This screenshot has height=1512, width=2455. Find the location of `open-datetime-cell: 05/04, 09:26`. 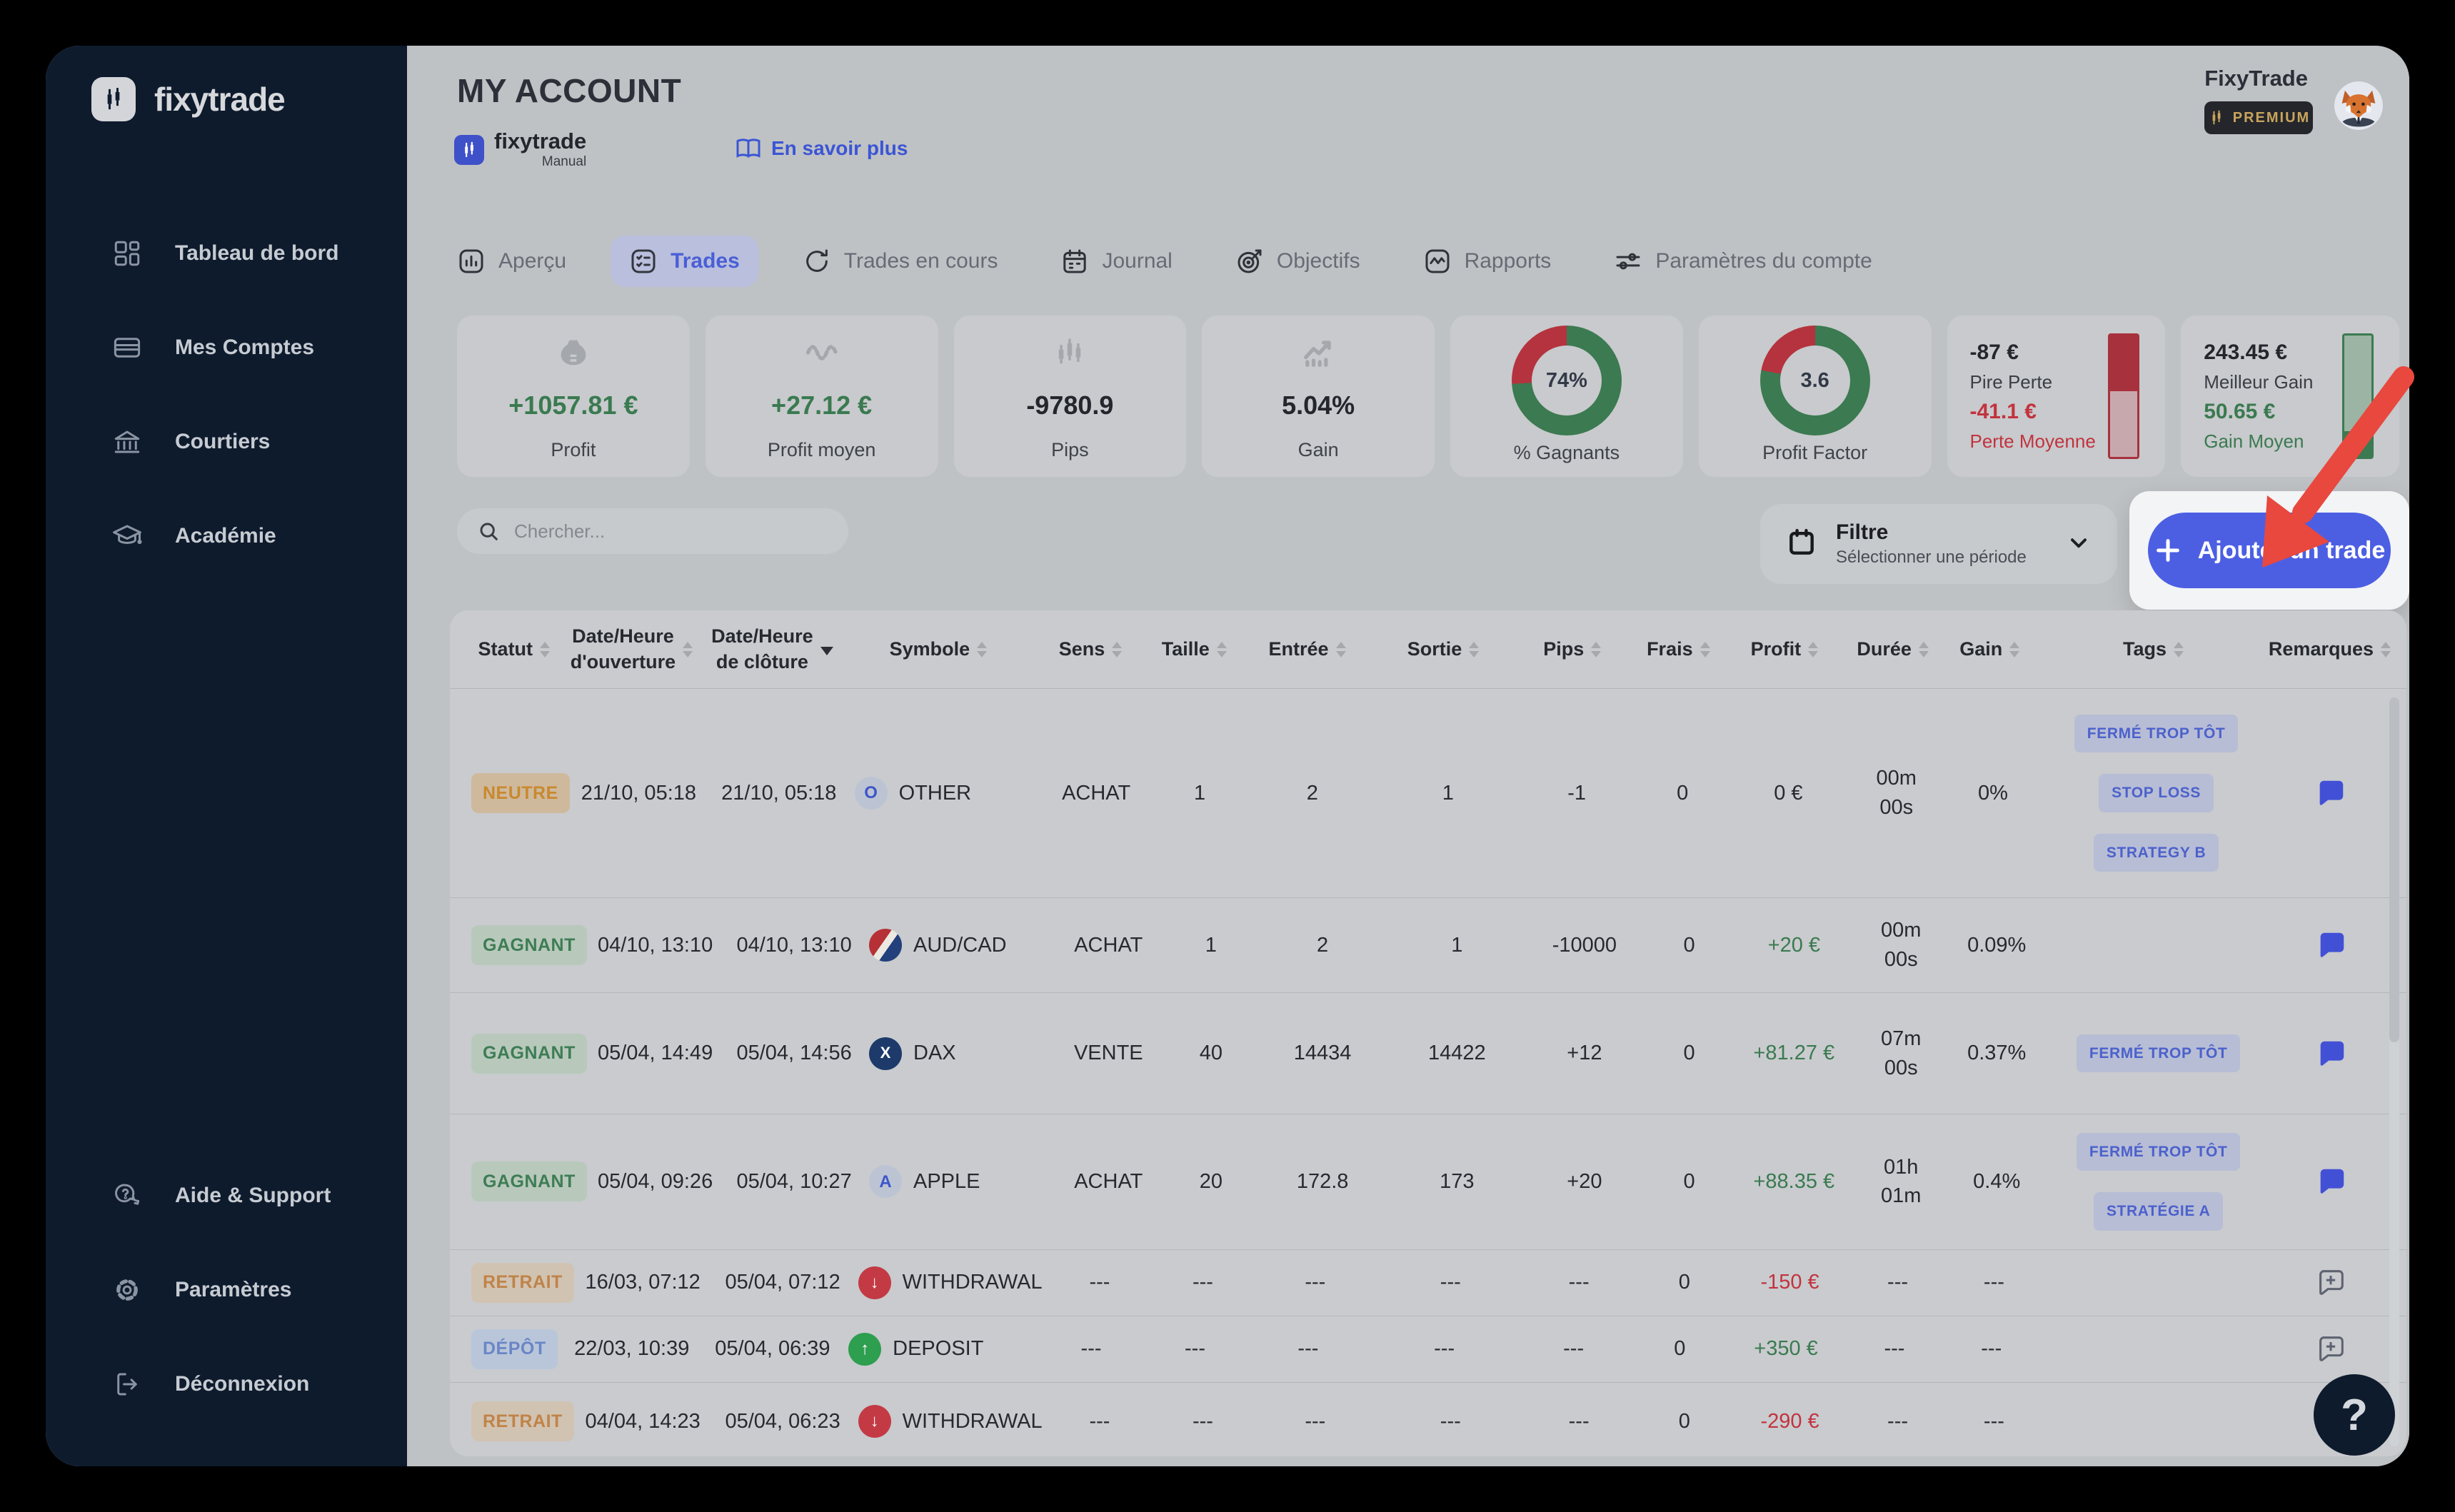

open-datetime-cell: 05/04, 09:26 is located at coordinates (655, 1182).